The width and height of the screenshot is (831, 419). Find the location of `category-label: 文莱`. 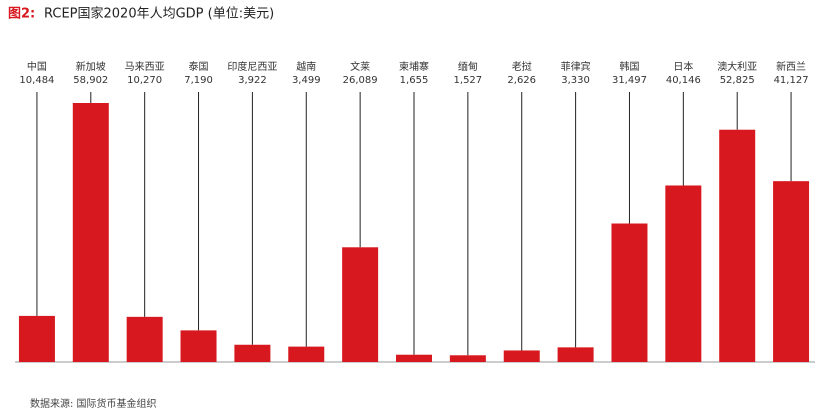

category-label: 文莱 is located at coordinates (360, 66).